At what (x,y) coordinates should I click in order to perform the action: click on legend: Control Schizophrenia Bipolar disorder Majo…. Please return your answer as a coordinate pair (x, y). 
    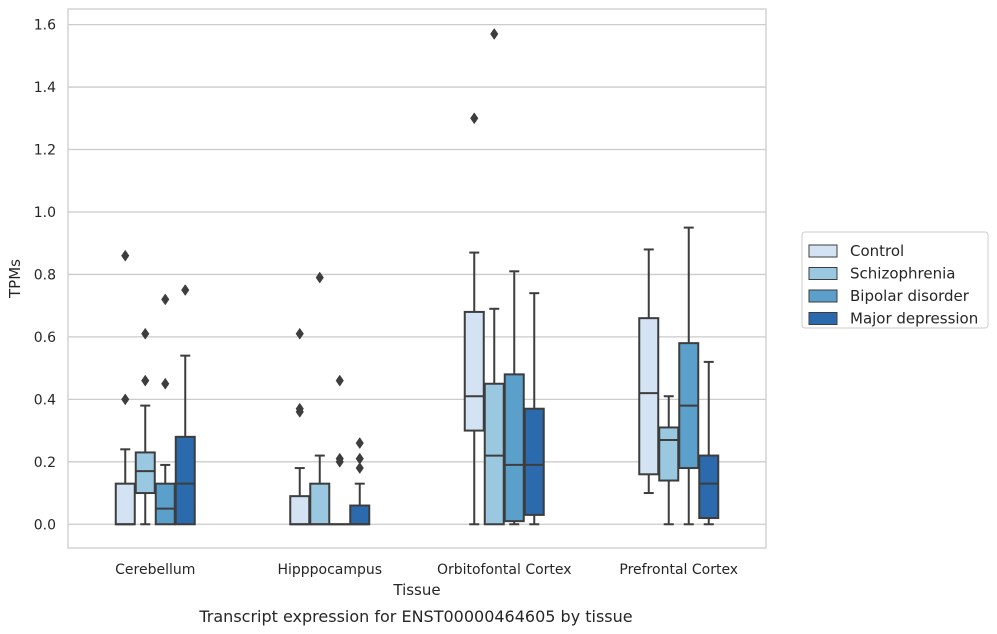
    Looking at the image, I should click on (895, 280).